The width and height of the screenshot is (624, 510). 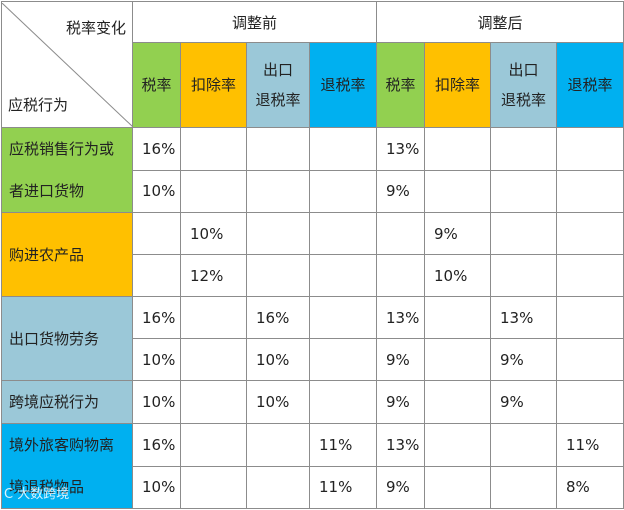 I want to click on row-group-label-text: 者进口货物, so click(x=47, y=191).